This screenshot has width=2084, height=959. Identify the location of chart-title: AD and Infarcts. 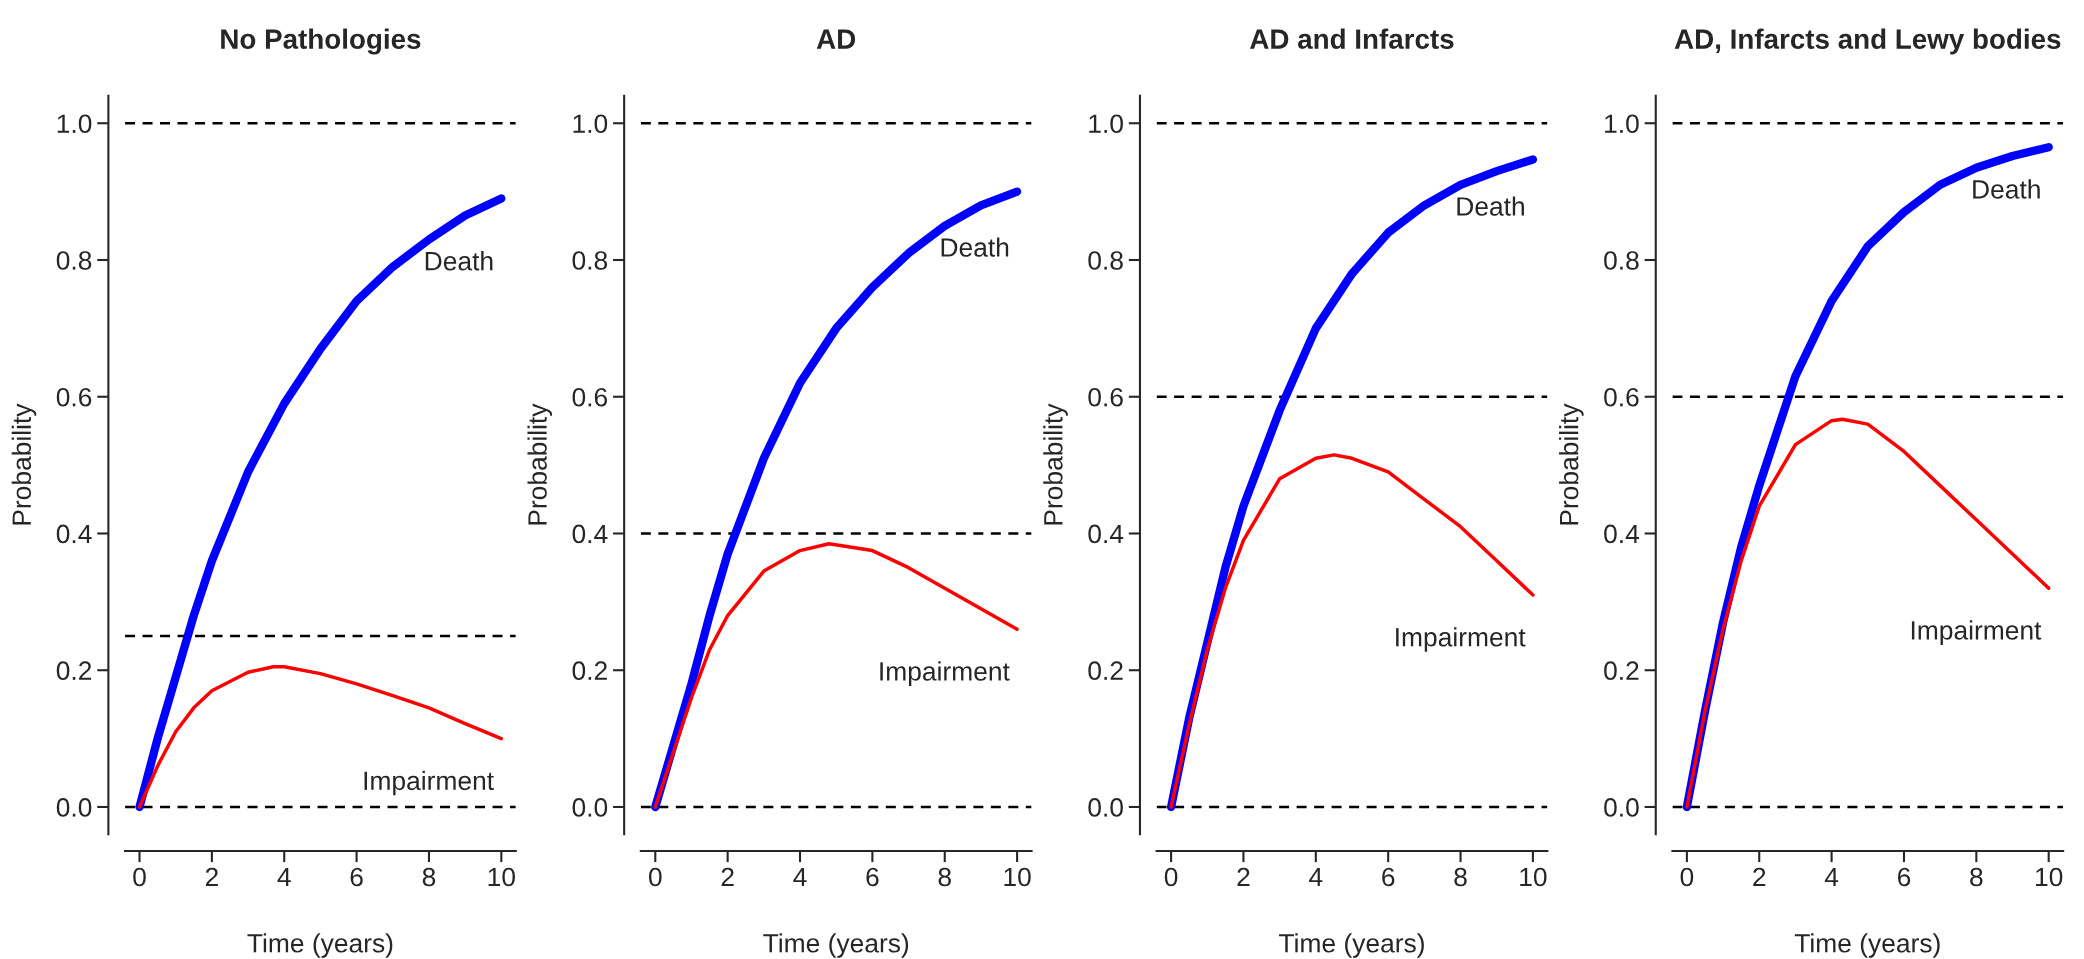
(1352, 38).